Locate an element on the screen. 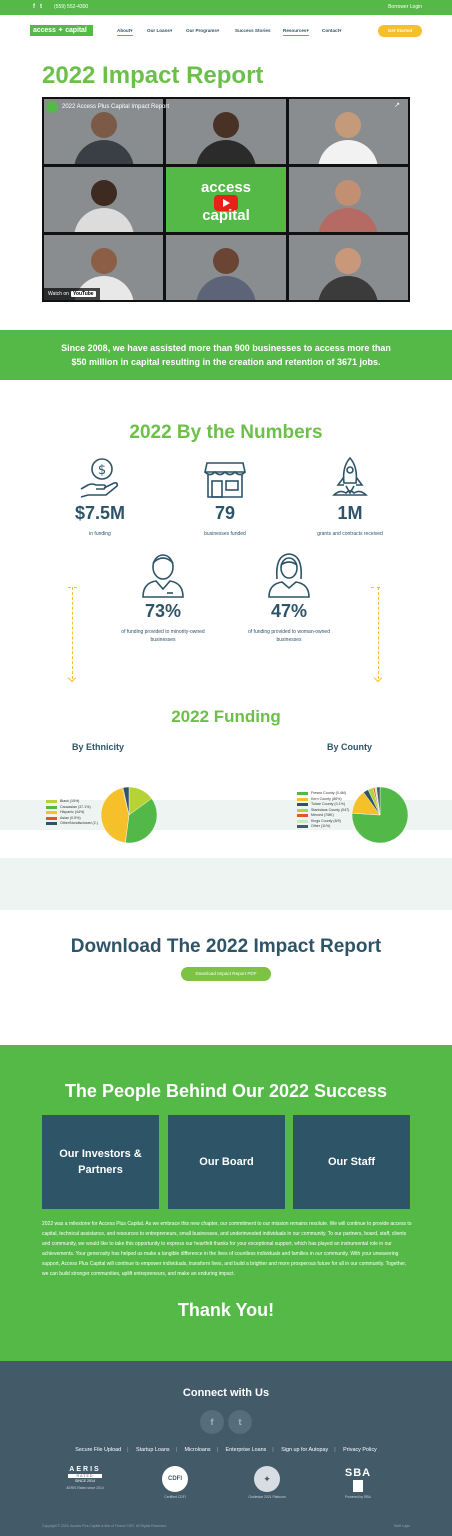 This screenshot has height=1536, width=452. legend-item: Fresno County (0.4M) is located at coordinates (323, 794).